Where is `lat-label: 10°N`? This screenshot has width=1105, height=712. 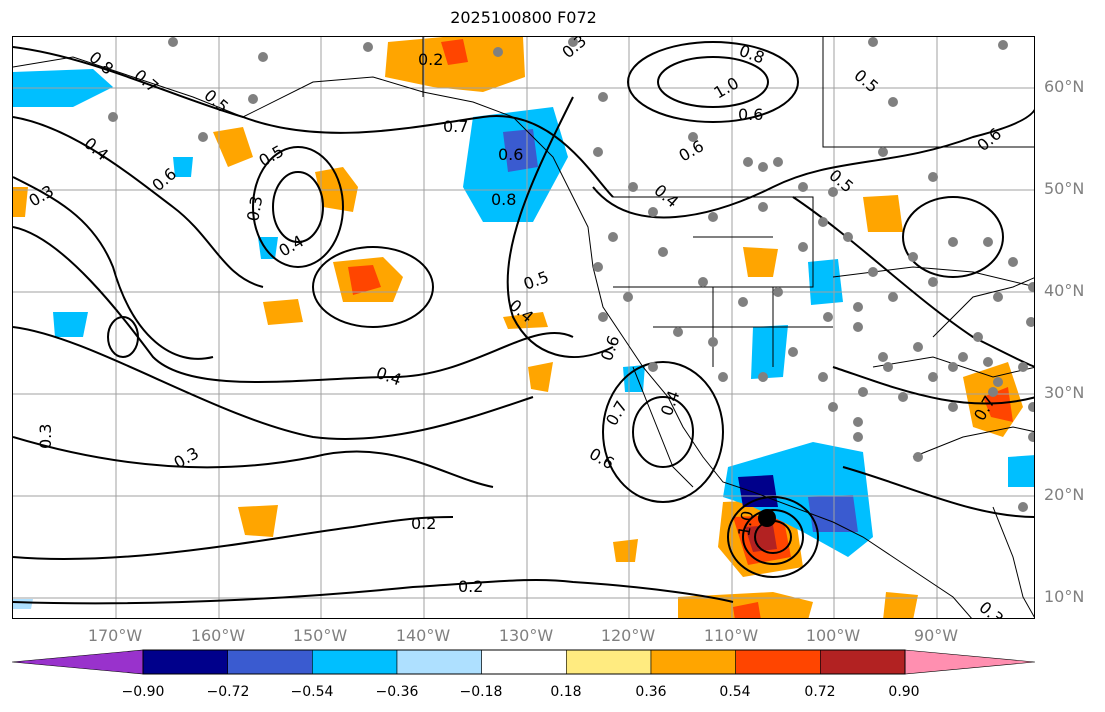 lat-label: 10°N is located at coordinates (1064, 596).